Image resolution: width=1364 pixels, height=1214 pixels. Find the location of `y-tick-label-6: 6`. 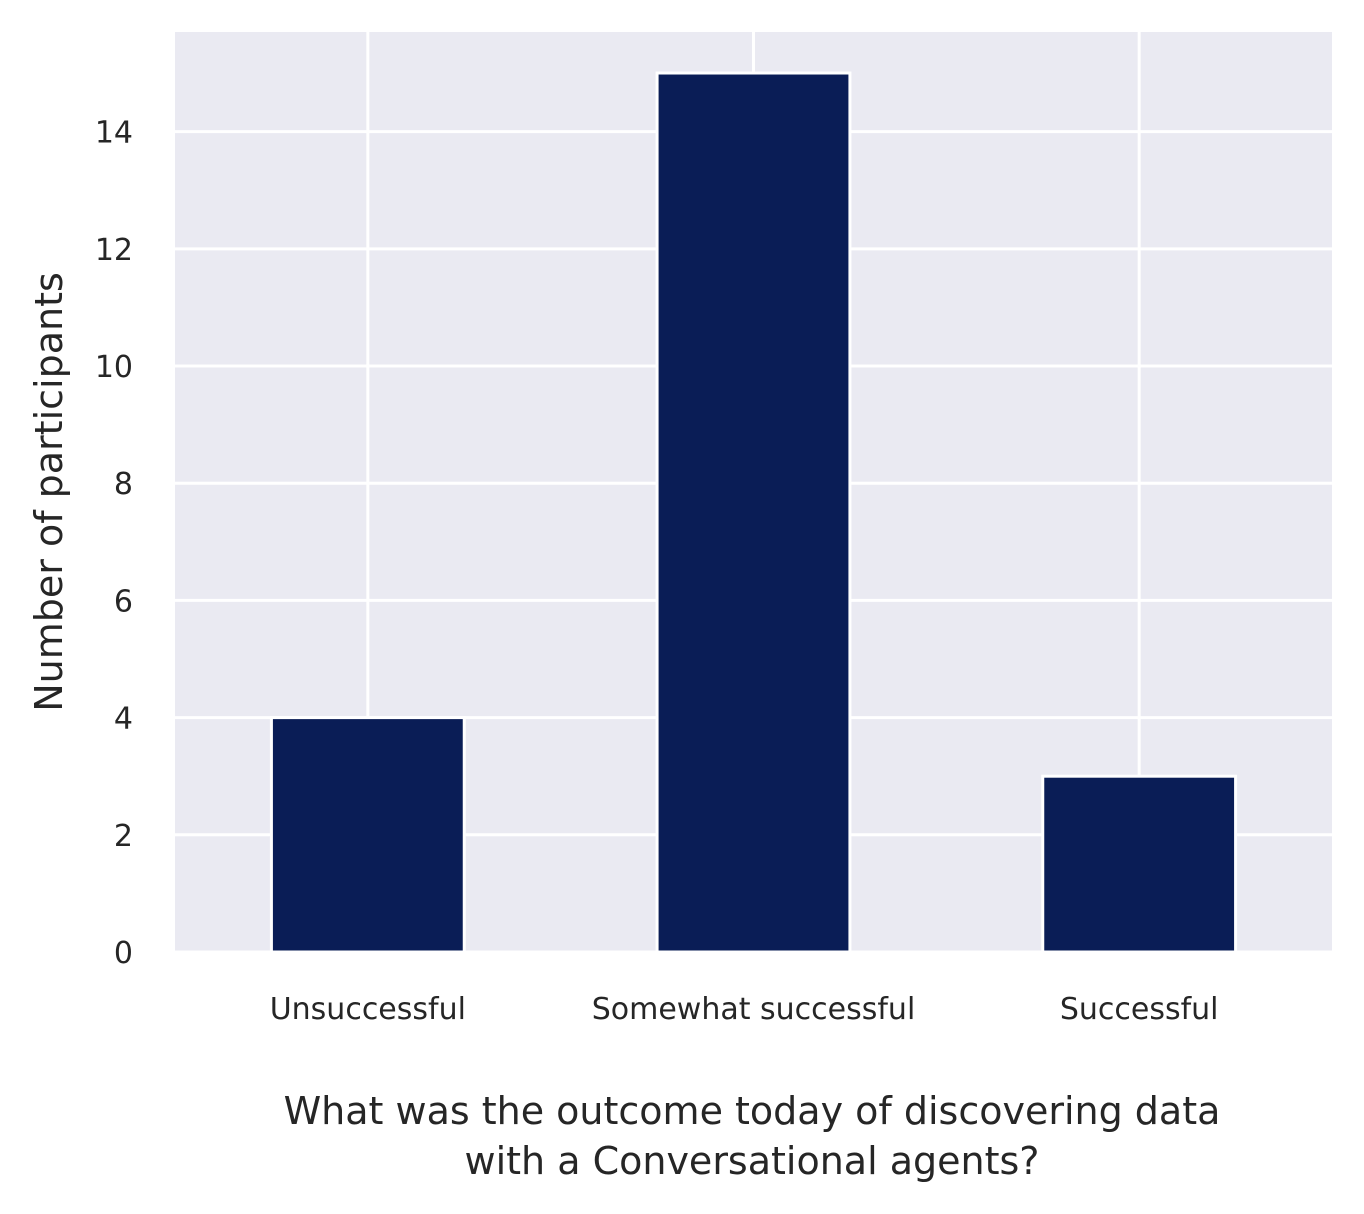

y-tick-label-6: 6 is located at coordinates (123, 601).